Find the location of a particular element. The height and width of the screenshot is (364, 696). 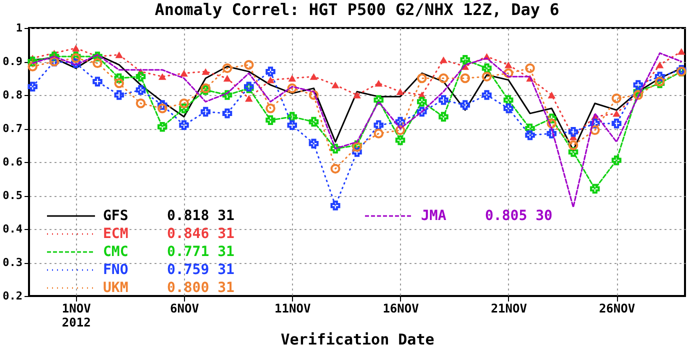

annotation: 0.805 30 is located at coordinates (518, 216).